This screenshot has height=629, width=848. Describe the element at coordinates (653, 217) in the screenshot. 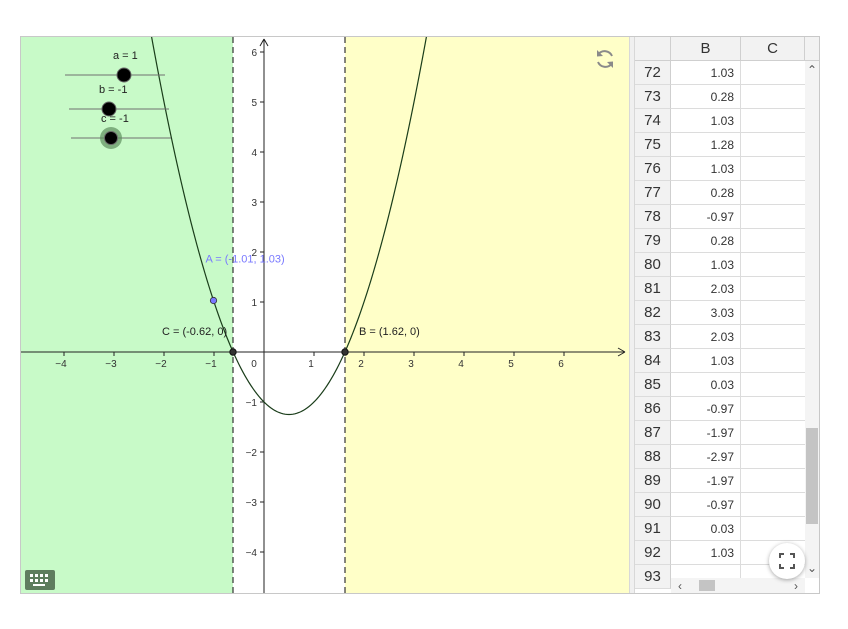

I see `row-header: 78` at that location.